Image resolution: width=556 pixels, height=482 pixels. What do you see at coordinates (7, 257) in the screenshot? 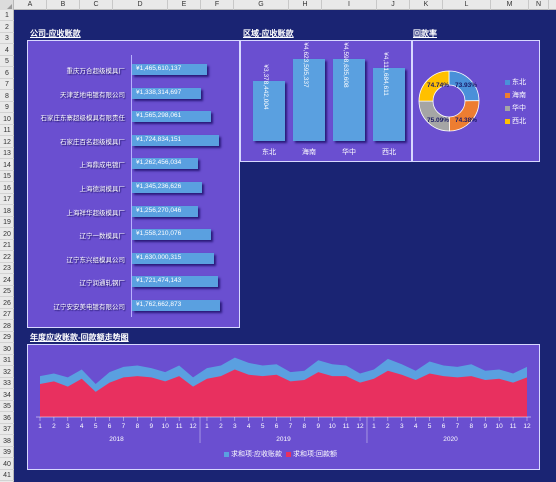
I see `row-header-22: 22` at bounding box center [7, 257].